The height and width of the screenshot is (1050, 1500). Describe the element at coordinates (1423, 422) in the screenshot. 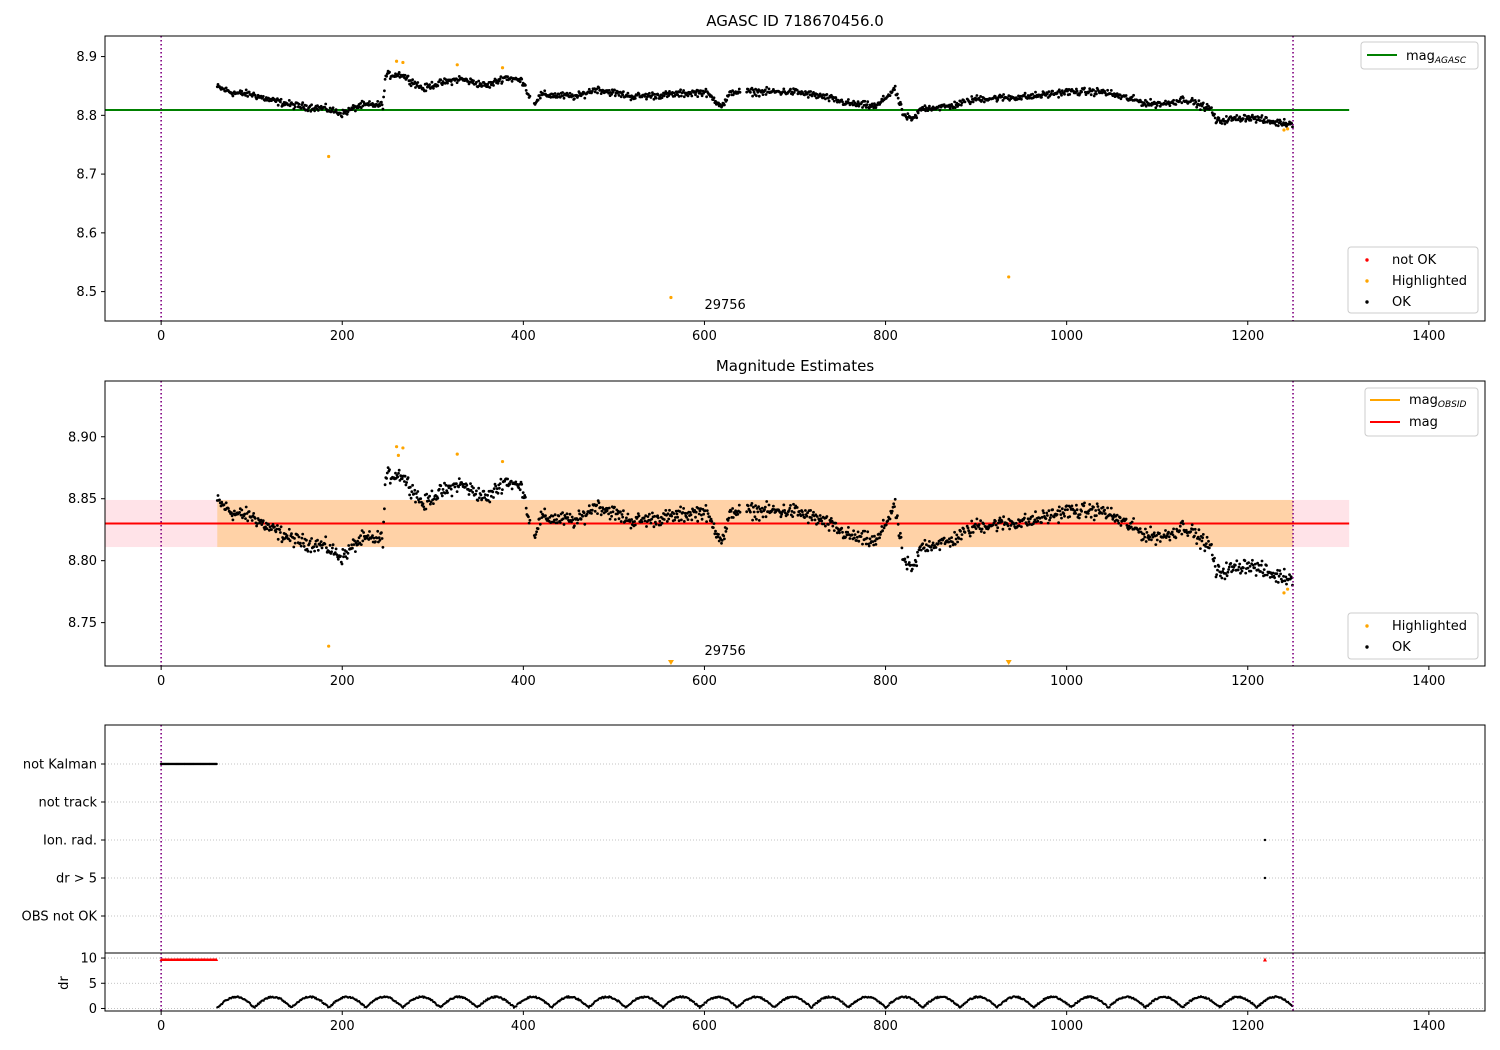

I see `legend-mag-label: mag` at that location.